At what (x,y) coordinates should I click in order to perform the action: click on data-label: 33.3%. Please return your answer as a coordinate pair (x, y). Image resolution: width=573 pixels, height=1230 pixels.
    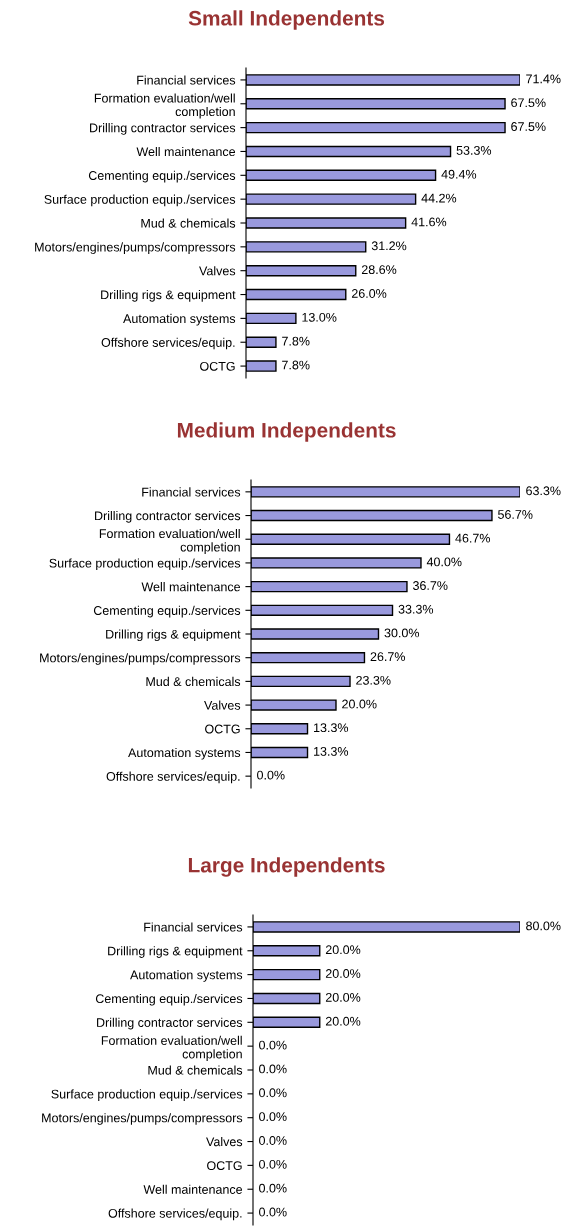
    Looking at the image, I should click on (416, 609).